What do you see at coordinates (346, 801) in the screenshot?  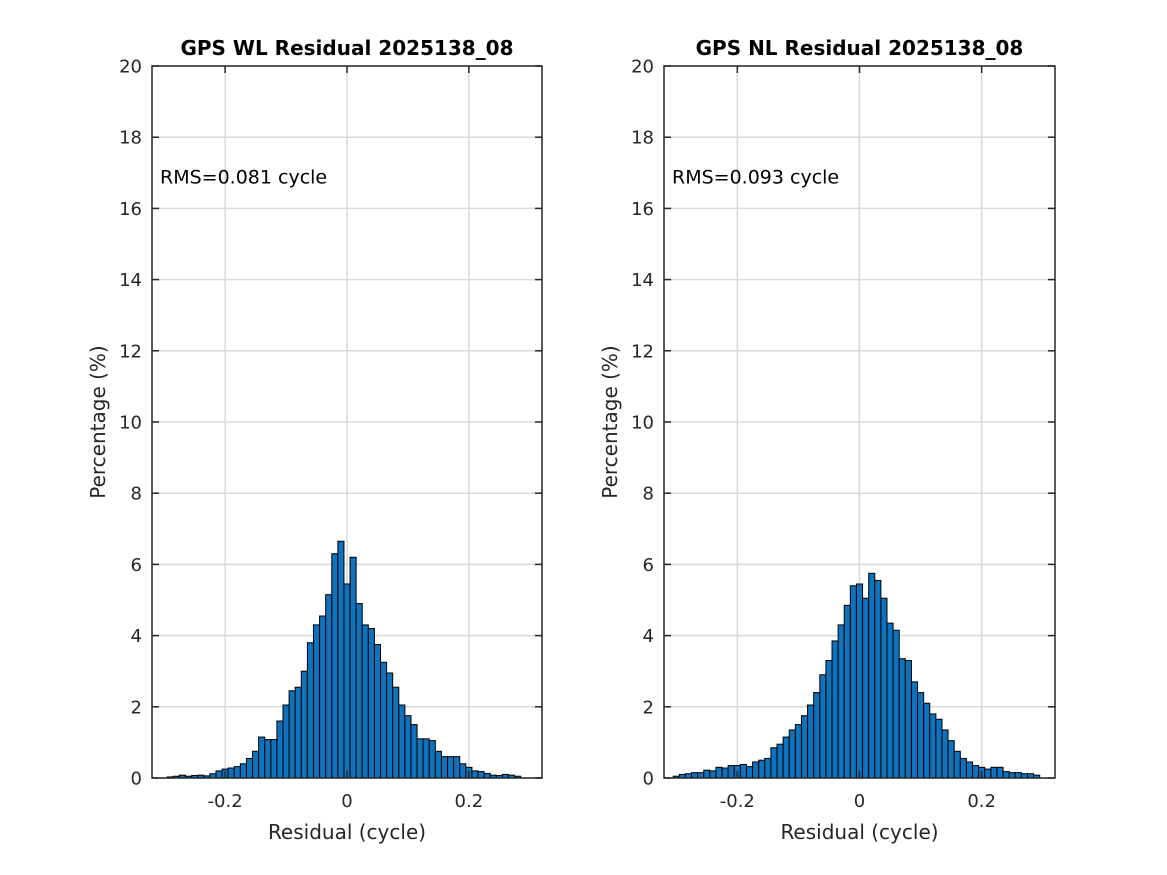 I see `wl-x-tick-label: 0` at bounding box center [346, 801].